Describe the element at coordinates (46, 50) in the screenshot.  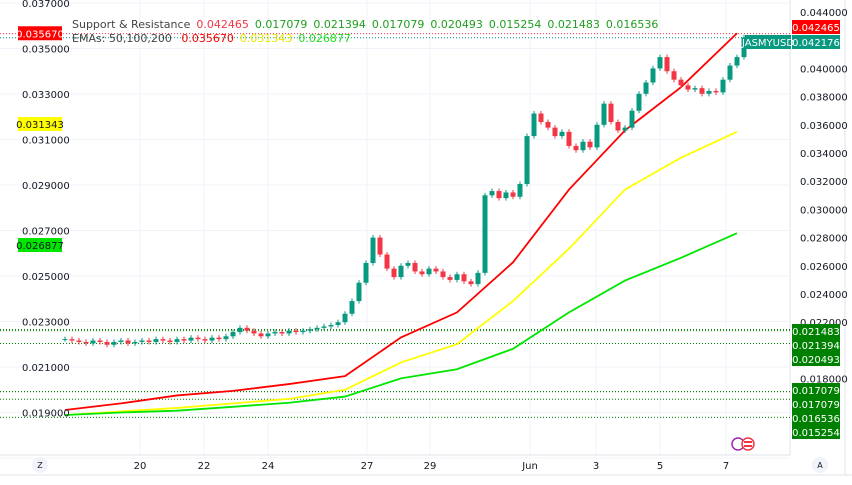
I see `left-axis-tick: 0.035000` at that location.